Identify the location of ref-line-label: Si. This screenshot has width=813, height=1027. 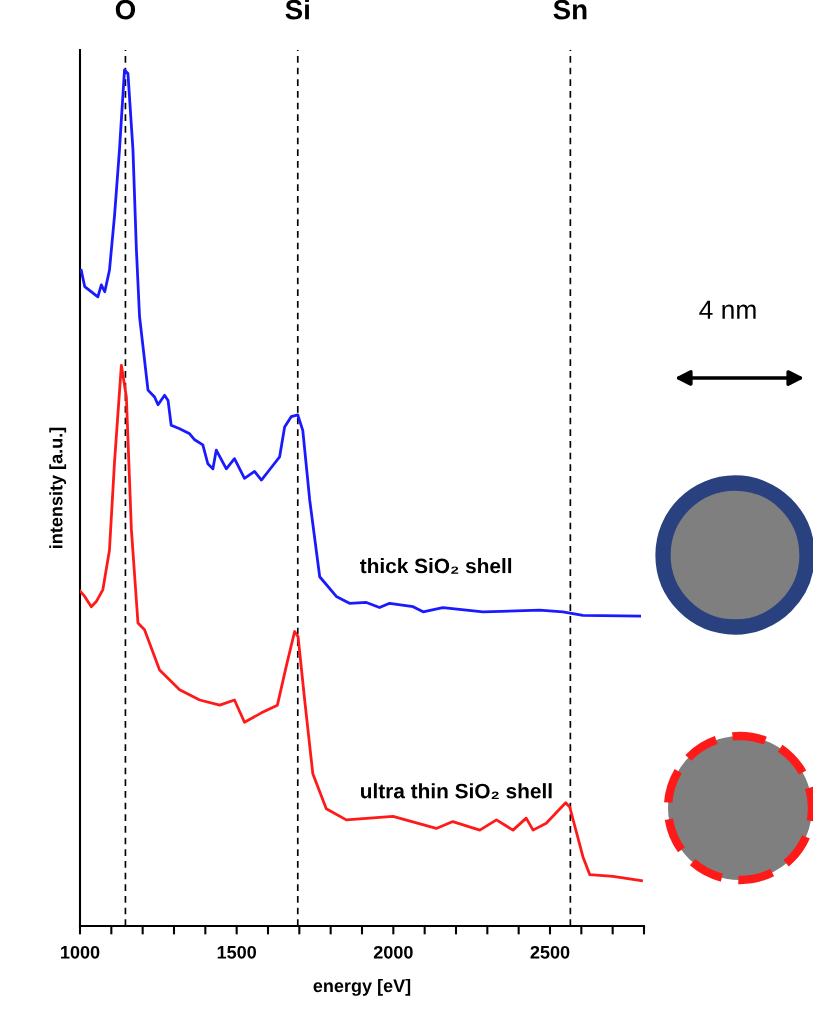
(297, 10).